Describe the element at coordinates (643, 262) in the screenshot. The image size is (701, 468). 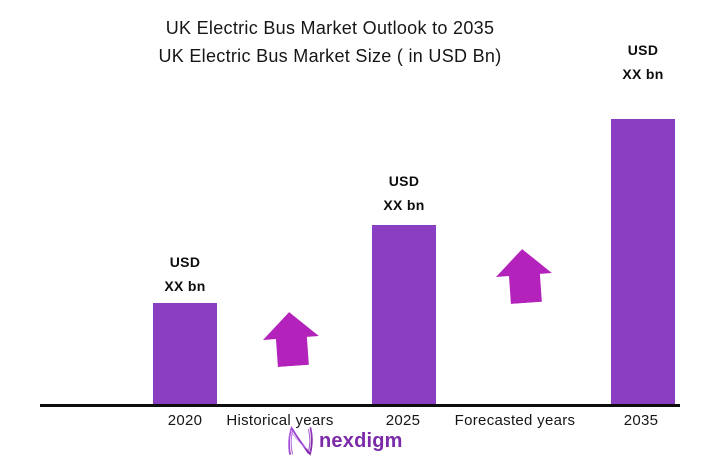
I see `bar-2035` at that location.